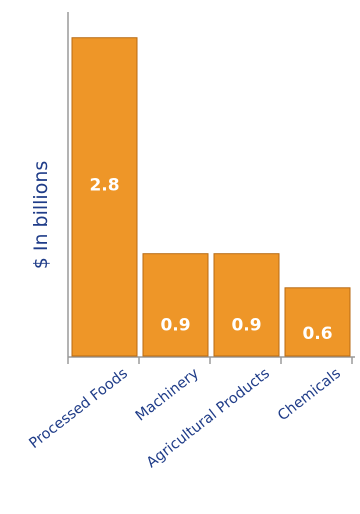 The height and width of the screenshot is (514, 360). Describe the element at coordinates (210, 360) in the screenshot. I see `x-ticks-group` at that location.